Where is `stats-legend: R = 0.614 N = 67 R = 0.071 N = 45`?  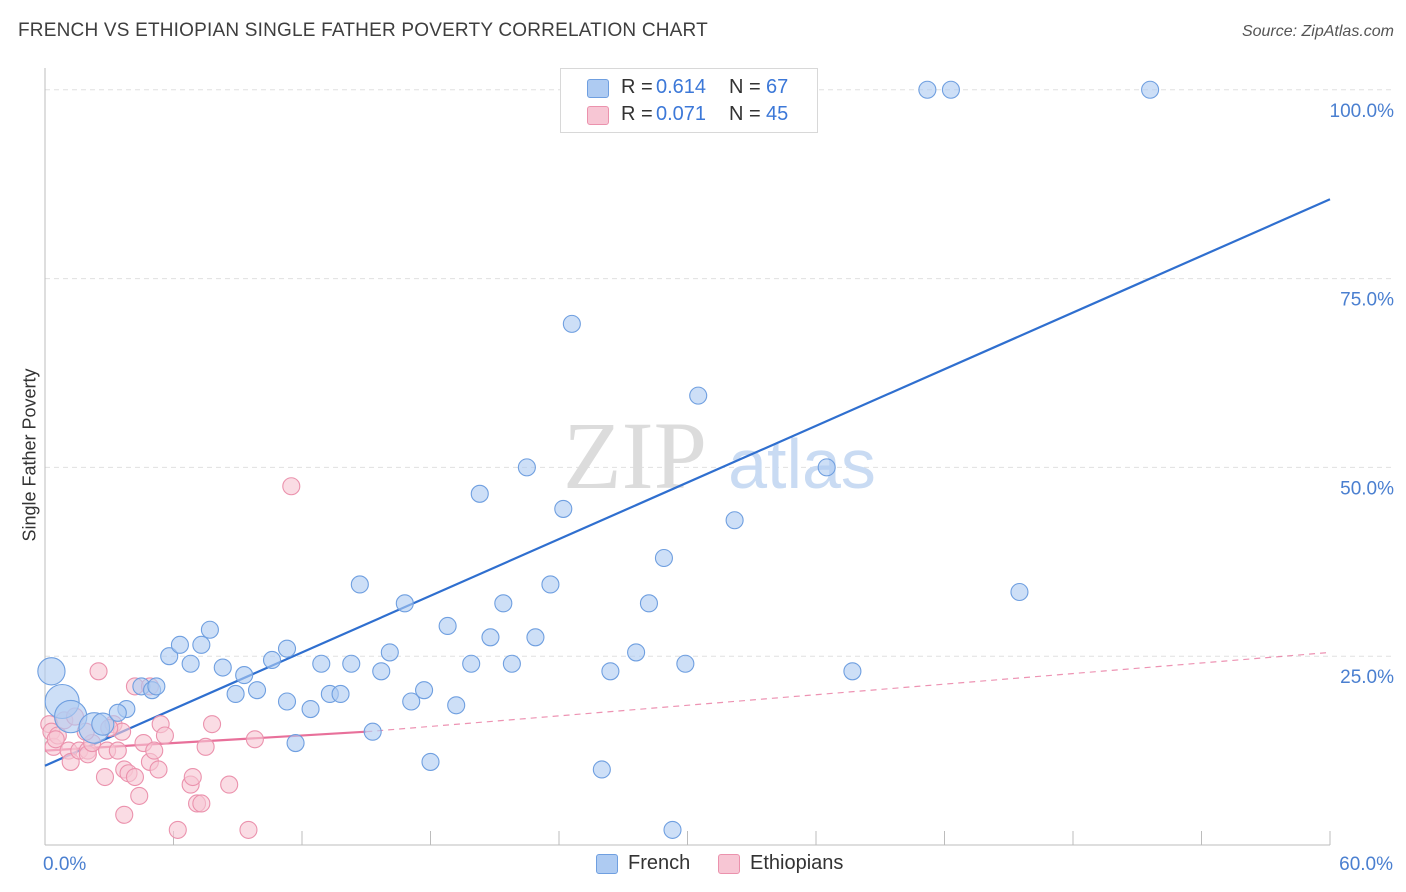
stats-legend: R = 0.614 N = 67 R = 0.071 N = 45 is located at coordinates (689, 100).